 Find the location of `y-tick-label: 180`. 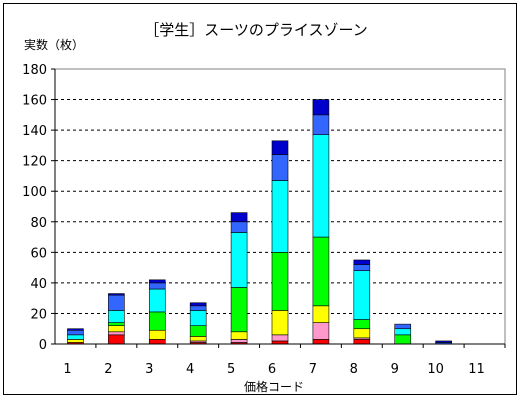

y-tick-label: 180 is located at coordinates (34, 70).